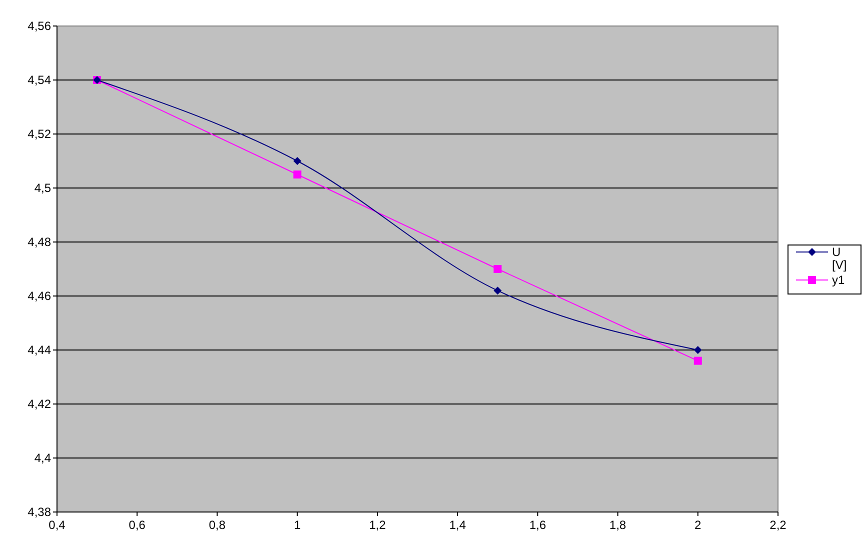  What do you see at coordinates (40, 26) in the screenshot?
I see `y-tick-label: 4,56` at bounding box center [40, 26].